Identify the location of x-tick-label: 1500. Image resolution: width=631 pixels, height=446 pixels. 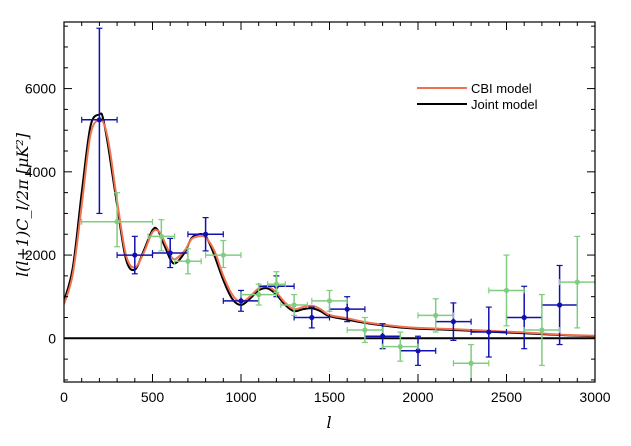
(329, 397).